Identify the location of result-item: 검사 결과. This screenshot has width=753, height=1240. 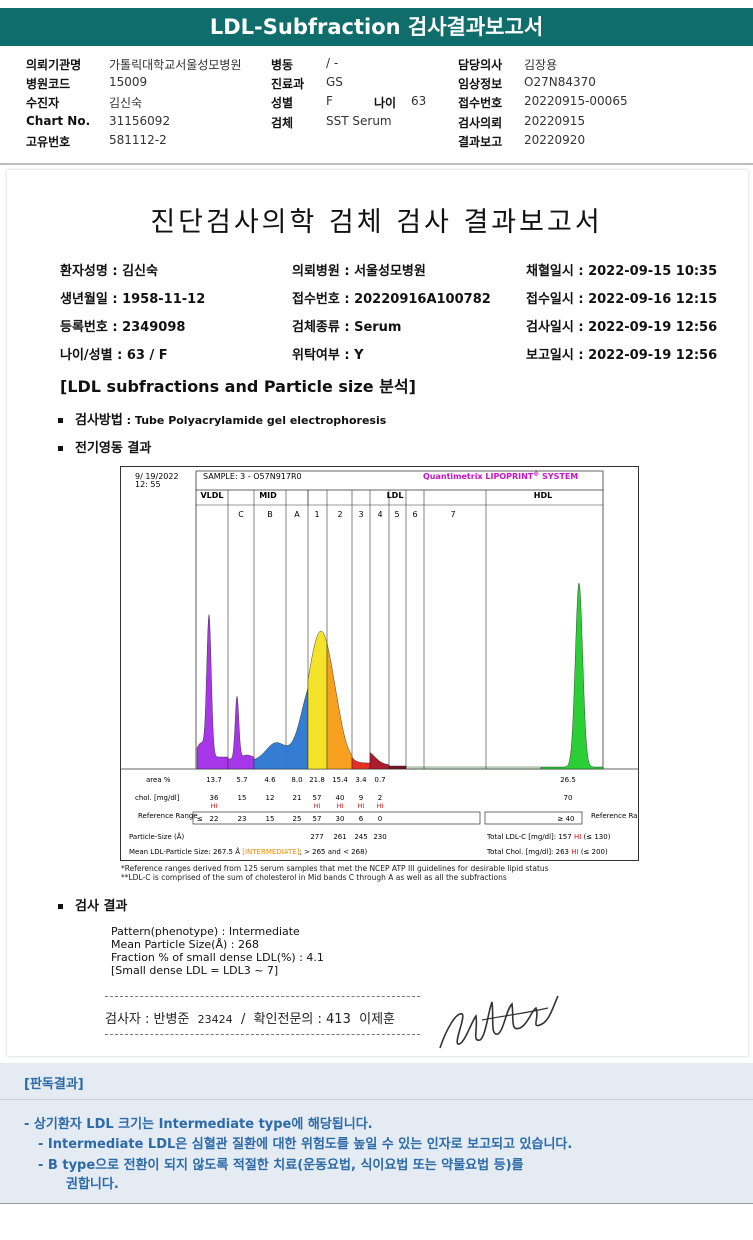
(92, 904).